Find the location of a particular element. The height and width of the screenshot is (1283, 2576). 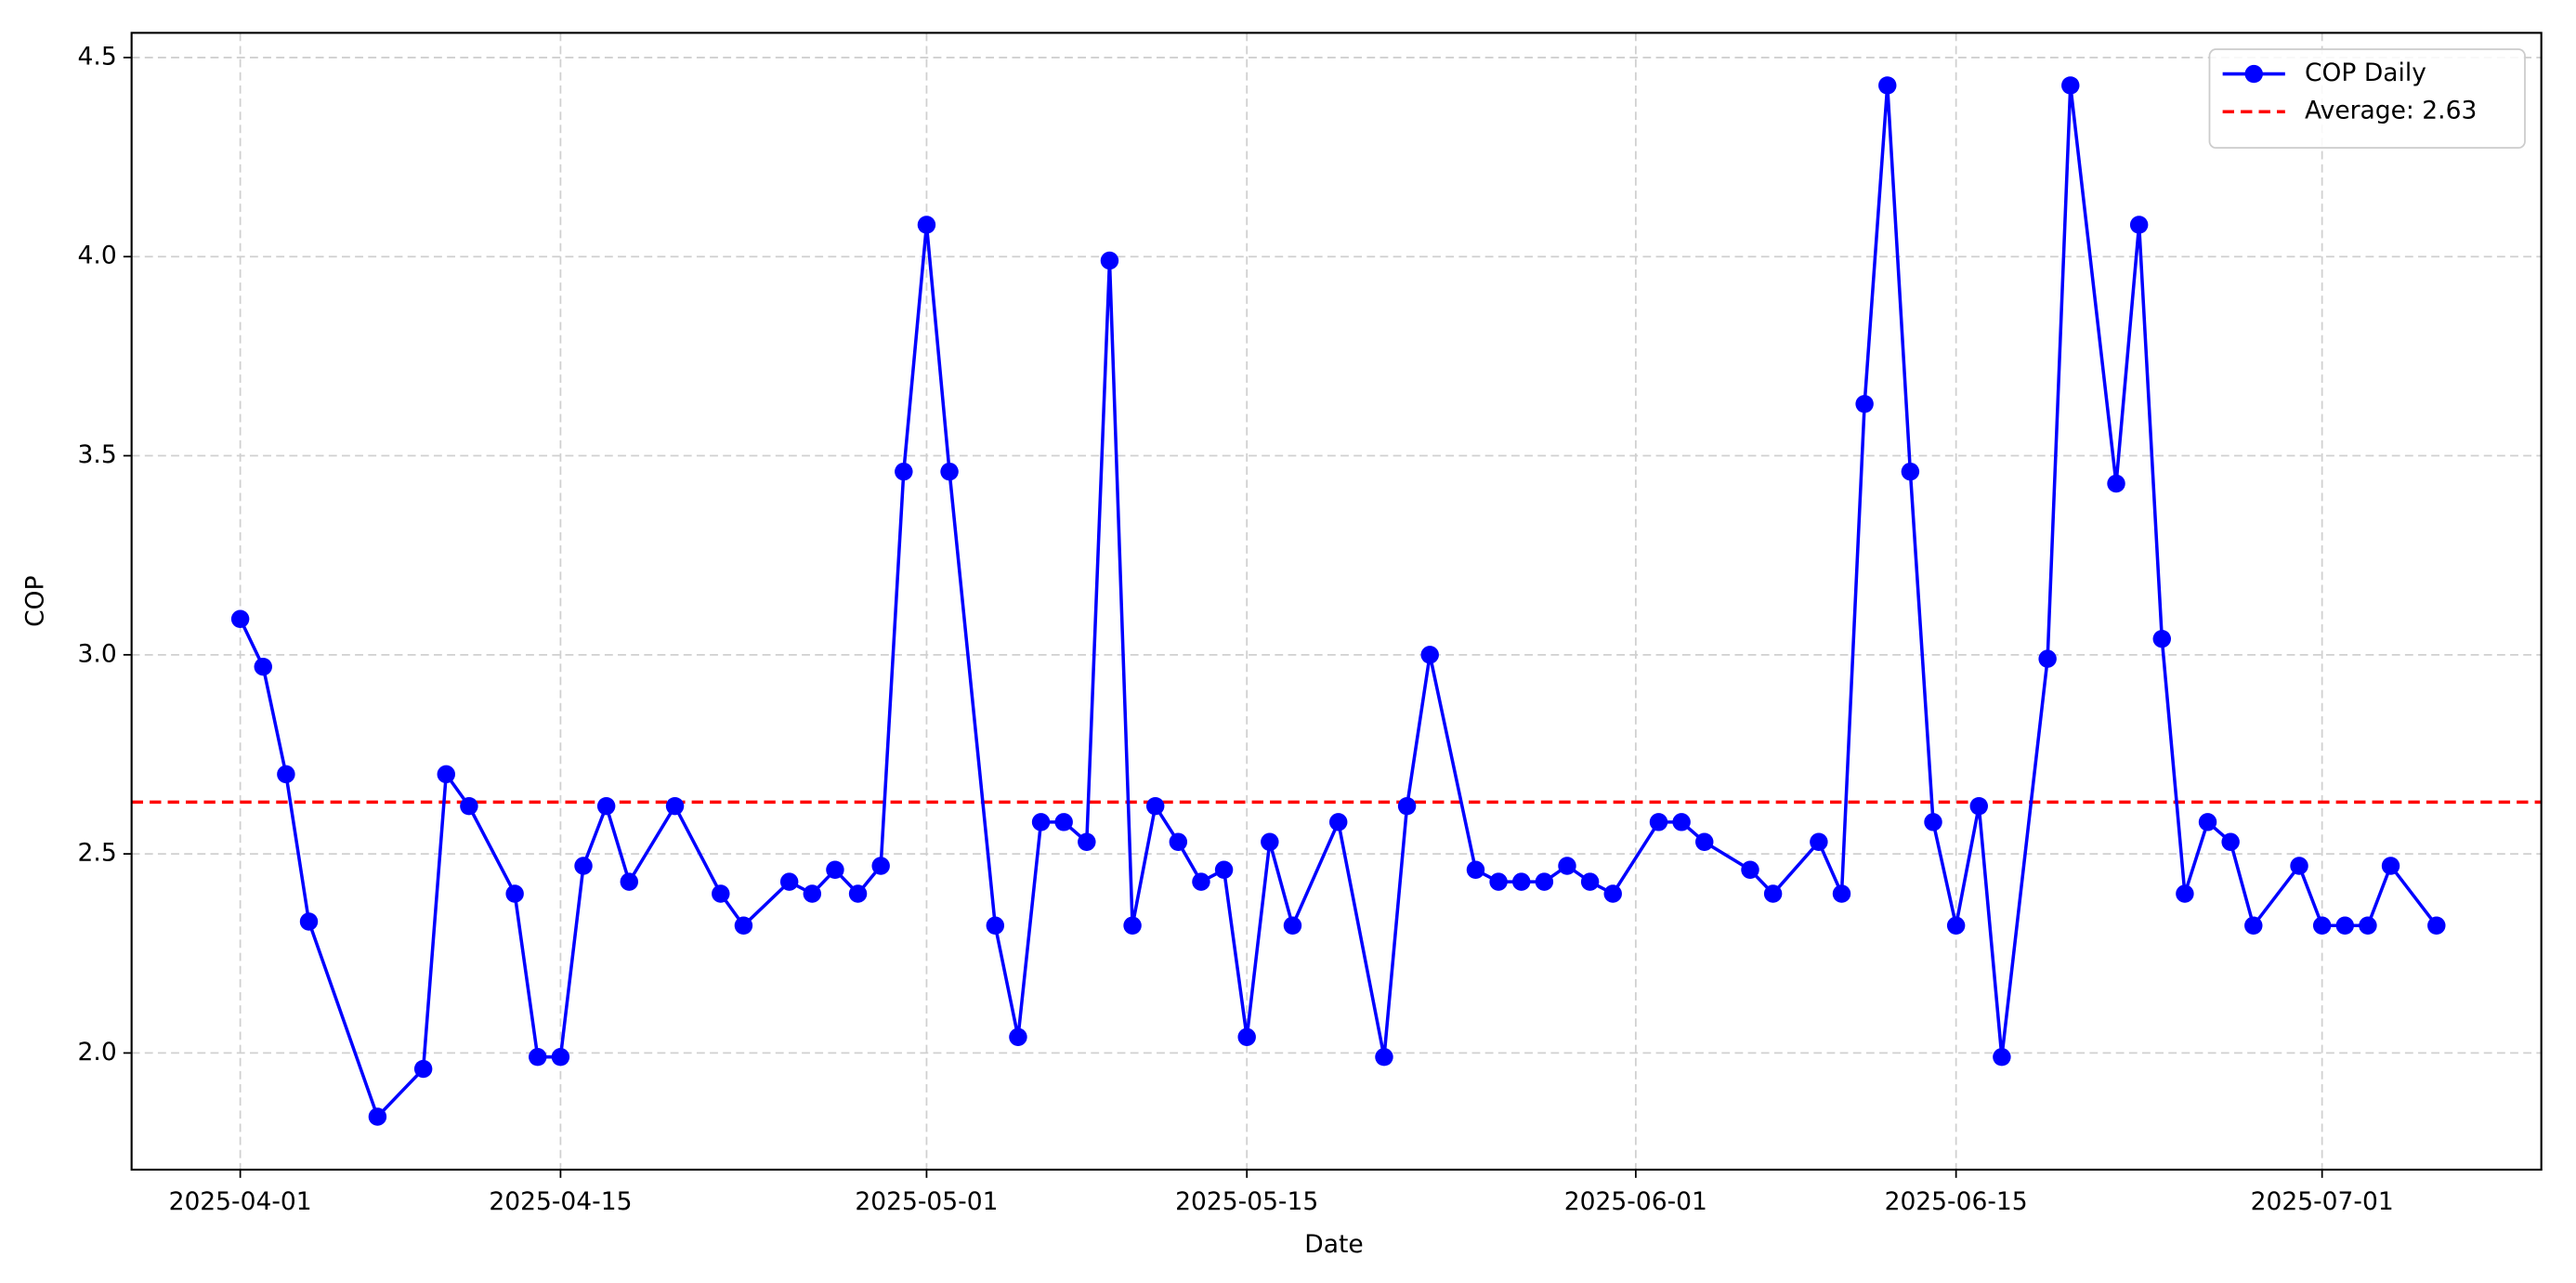

x-tick-label: 2025-05-01 is located at coordinates (927, 1201).